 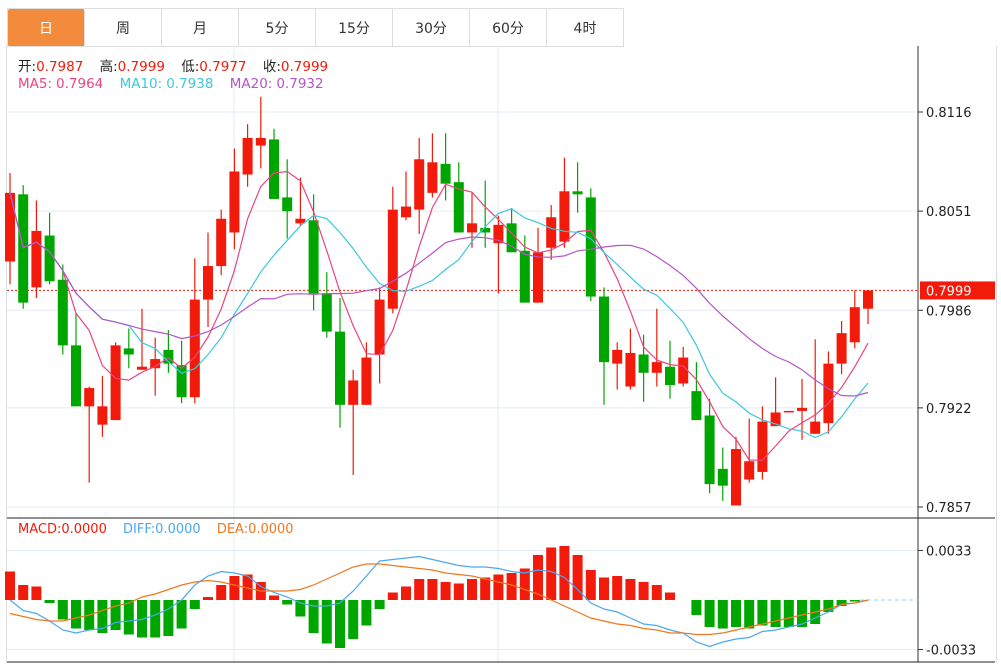 What do you see at coordinates (139, 529) in the screenshot?
I see `diff-label: DIFF:` at bounding box center [139, 529].